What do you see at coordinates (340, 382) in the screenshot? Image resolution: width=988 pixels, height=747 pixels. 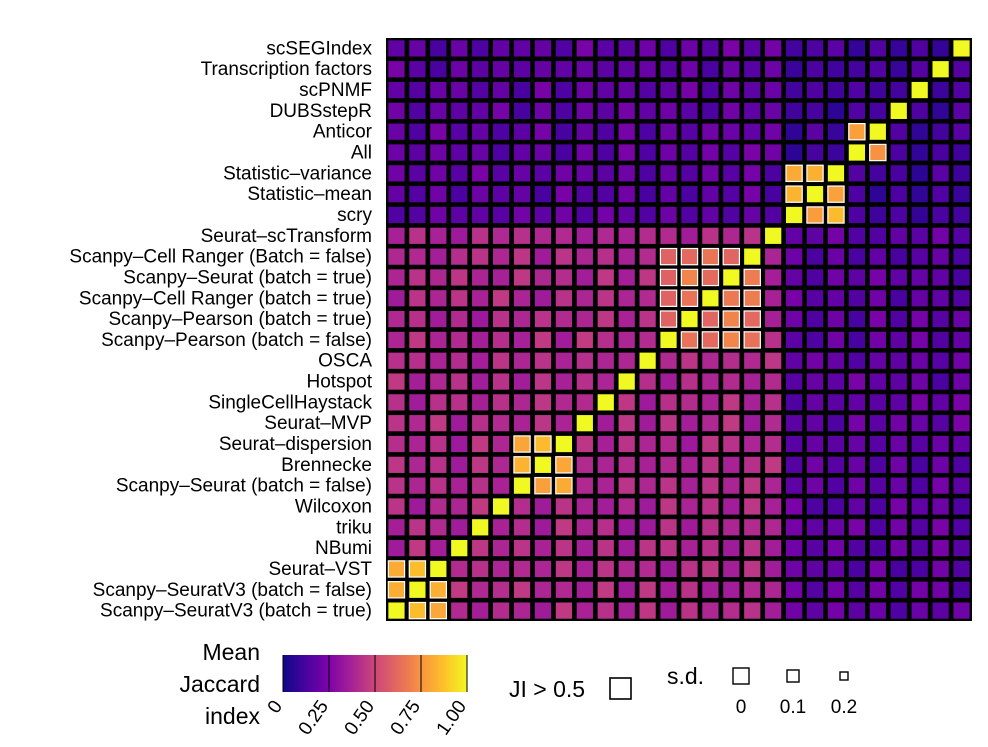 I see `row-label: Hotspot` at bounding box center [340, 382].